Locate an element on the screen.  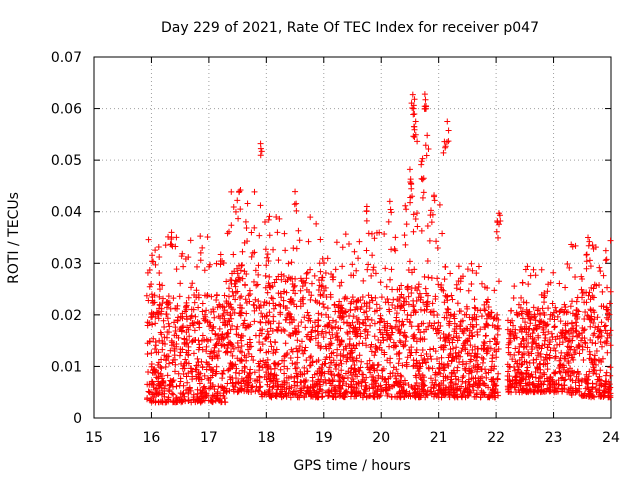
x-tick-label: 16 is located at coordinates (152, 438).